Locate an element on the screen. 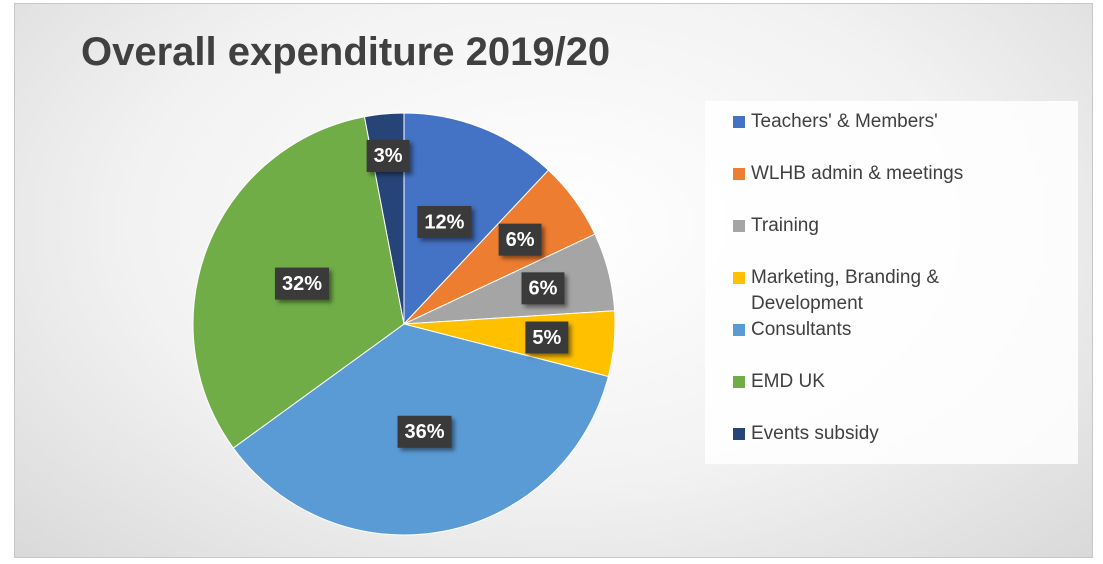  data-label-text: 3% is located at coordinates (388, 156).